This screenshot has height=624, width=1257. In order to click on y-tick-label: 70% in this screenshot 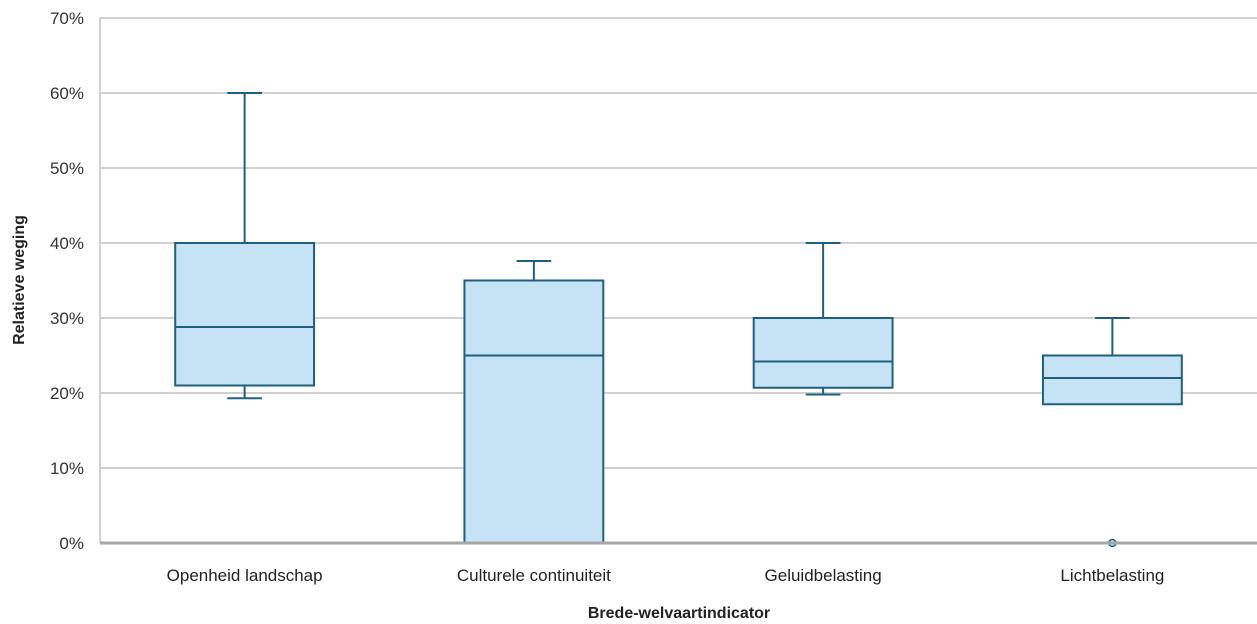, I will do `click(67, 18)`.